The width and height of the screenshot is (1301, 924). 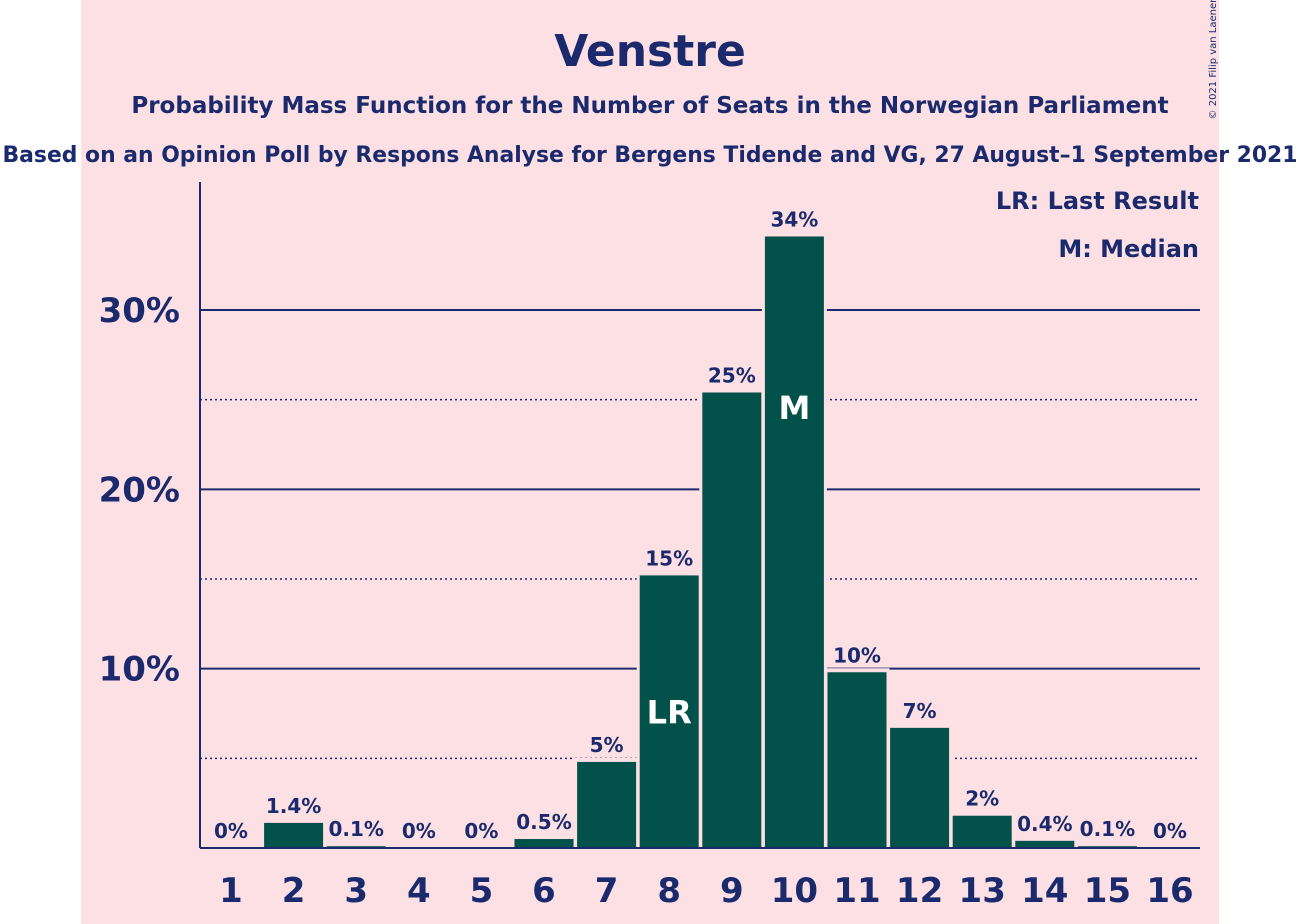 What do you see at coordinates (732, 375) in the screenshot?
I see `data-label-9: 25%` at bounding box center [732, 375].